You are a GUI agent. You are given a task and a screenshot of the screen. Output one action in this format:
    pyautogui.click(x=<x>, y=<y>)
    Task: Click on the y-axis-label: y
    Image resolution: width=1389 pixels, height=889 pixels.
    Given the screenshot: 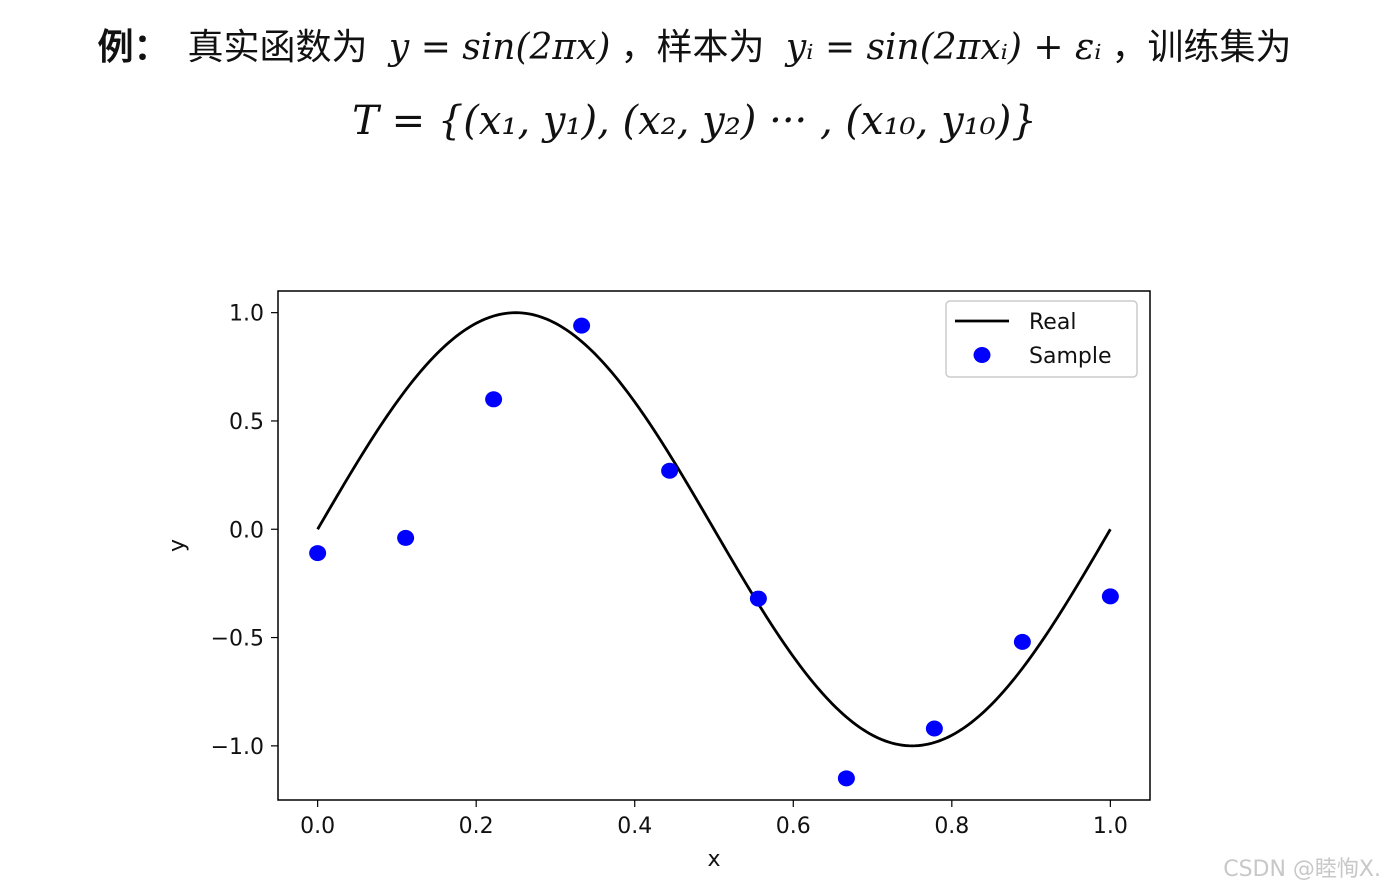 What is the action you would take?
    pyautogui.click(x=177, y=545)
    